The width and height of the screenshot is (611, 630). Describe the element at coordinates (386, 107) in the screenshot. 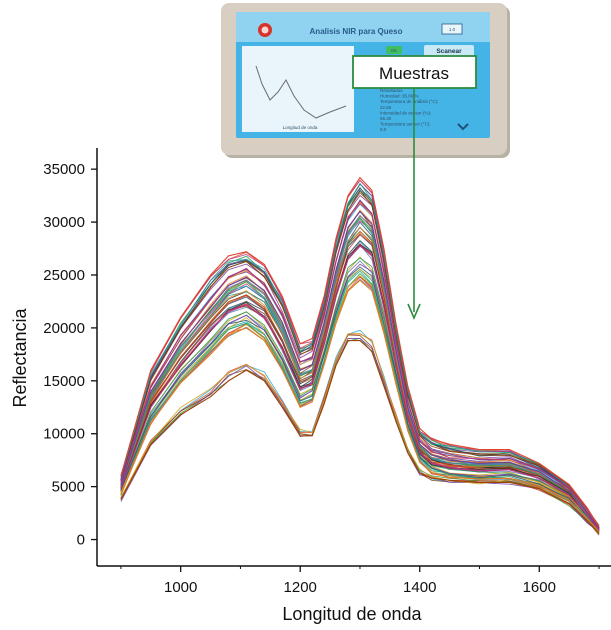

I see `tablet-info-line: 22.60` at that location.